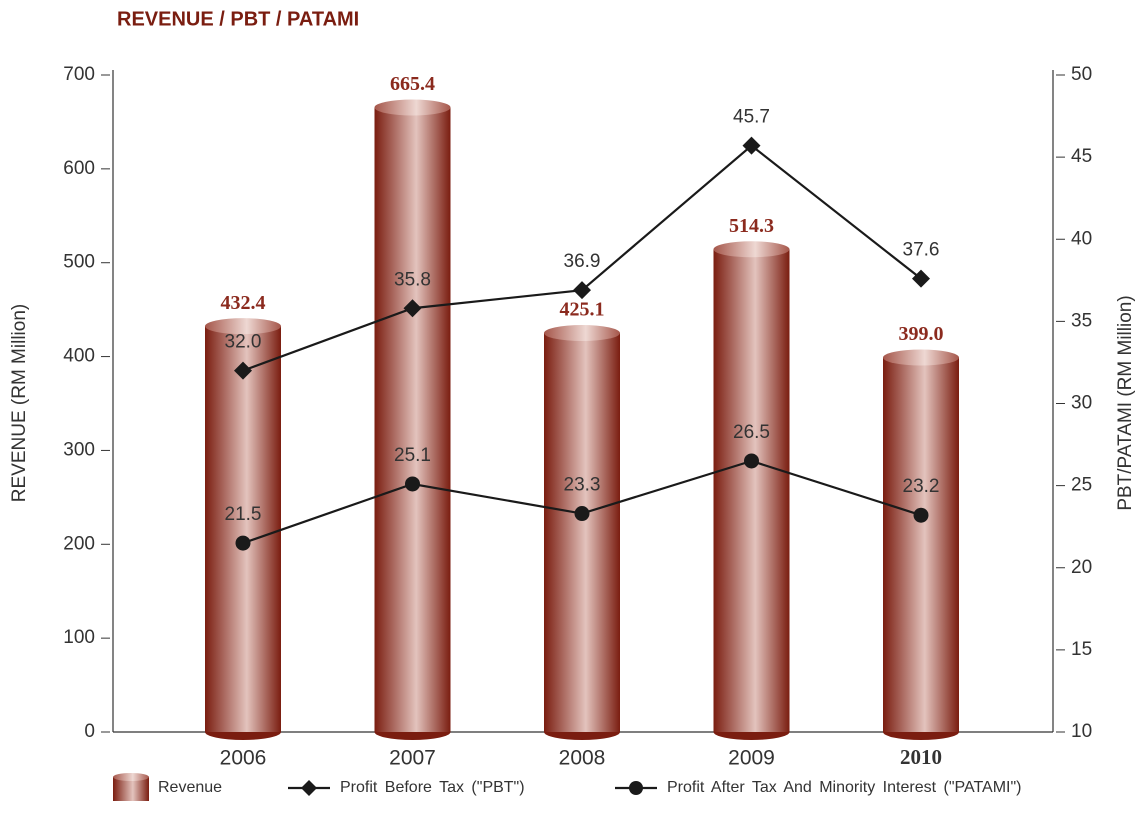 This screenshot has height=828, width=1142. What do you see at coordinates (79, 543) in the screenshot?
I see `y-tick-label: 200` at bounding box center [79, 543].